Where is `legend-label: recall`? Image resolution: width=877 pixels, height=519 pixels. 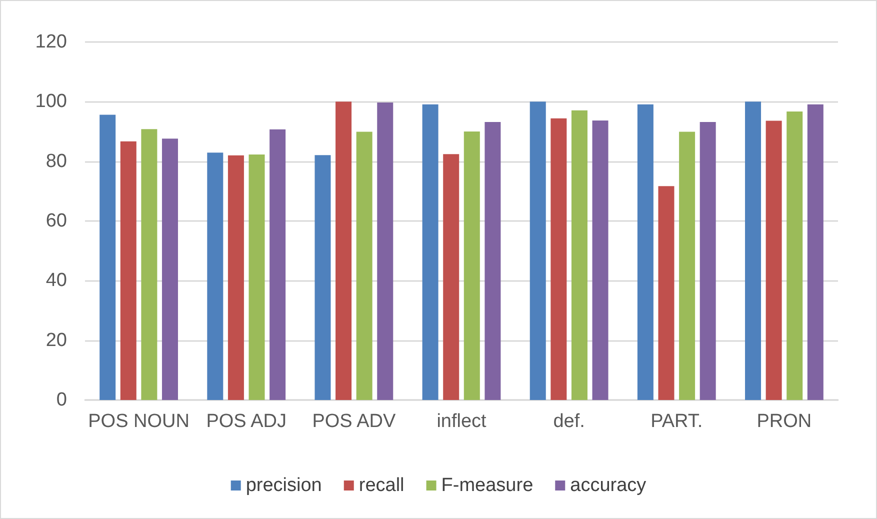
legend-label: recall is located at coordinates (381, 485).